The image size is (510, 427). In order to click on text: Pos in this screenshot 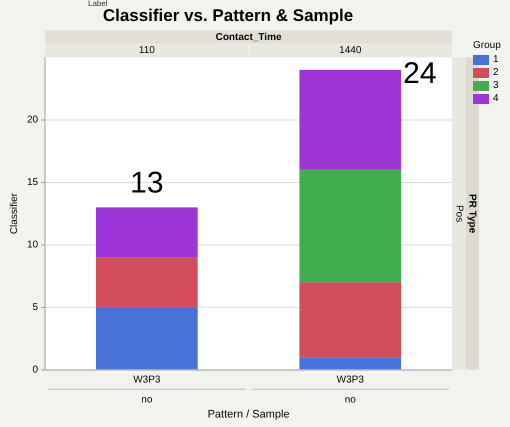, I will do `click(458, 213)`.